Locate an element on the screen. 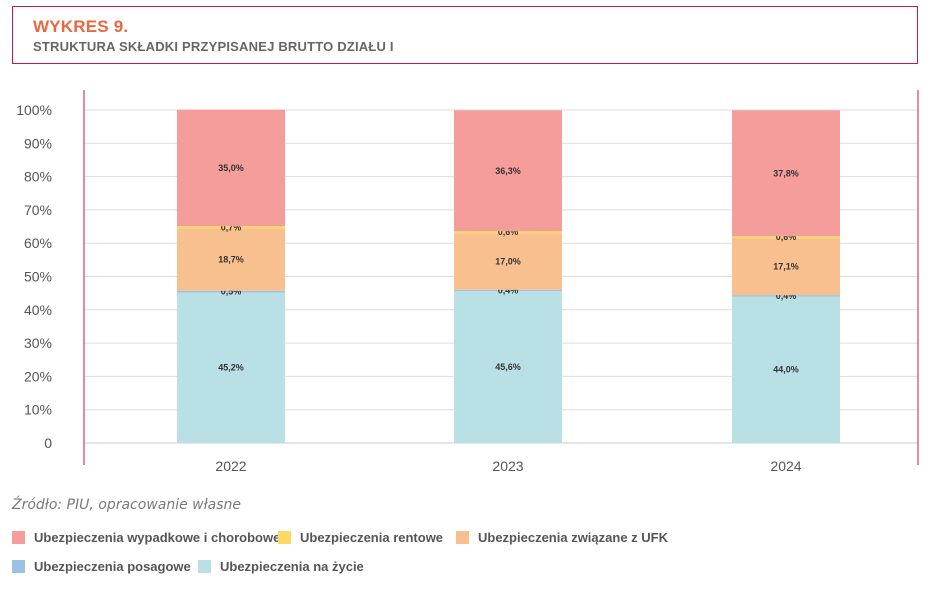 The height and width of the screenshot is (592, 948). data-label: 36,3% is located at coordinates (508, 171).